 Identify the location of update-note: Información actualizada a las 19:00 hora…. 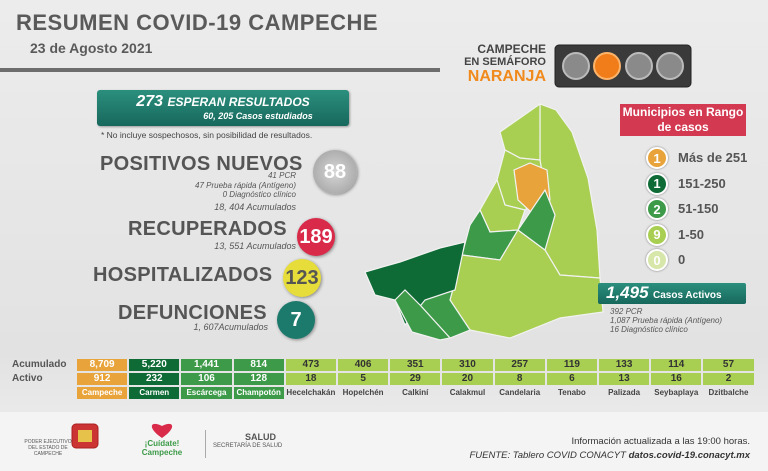
(661, 441).